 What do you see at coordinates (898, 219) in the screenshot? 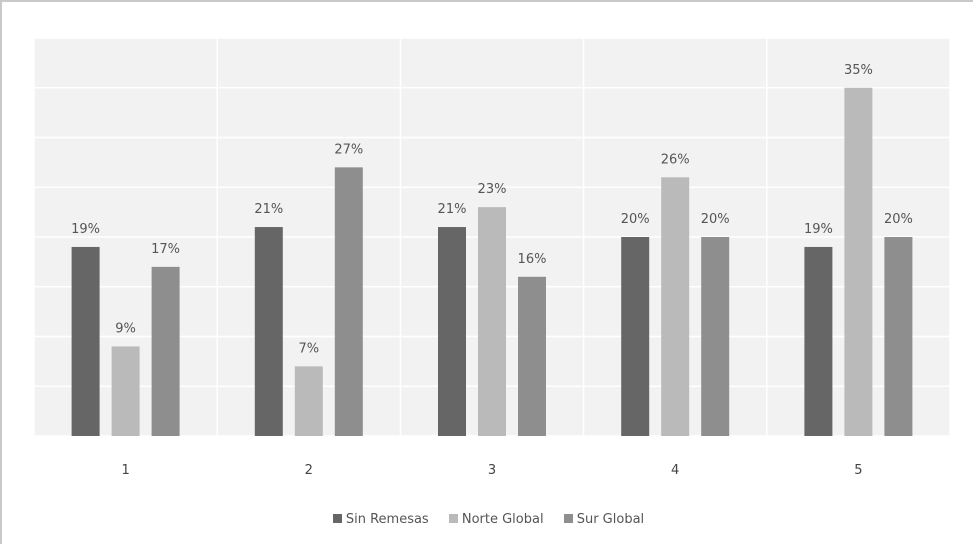
I see `data-label-sur-global-5: 20%` at bounding box center [898, 219].